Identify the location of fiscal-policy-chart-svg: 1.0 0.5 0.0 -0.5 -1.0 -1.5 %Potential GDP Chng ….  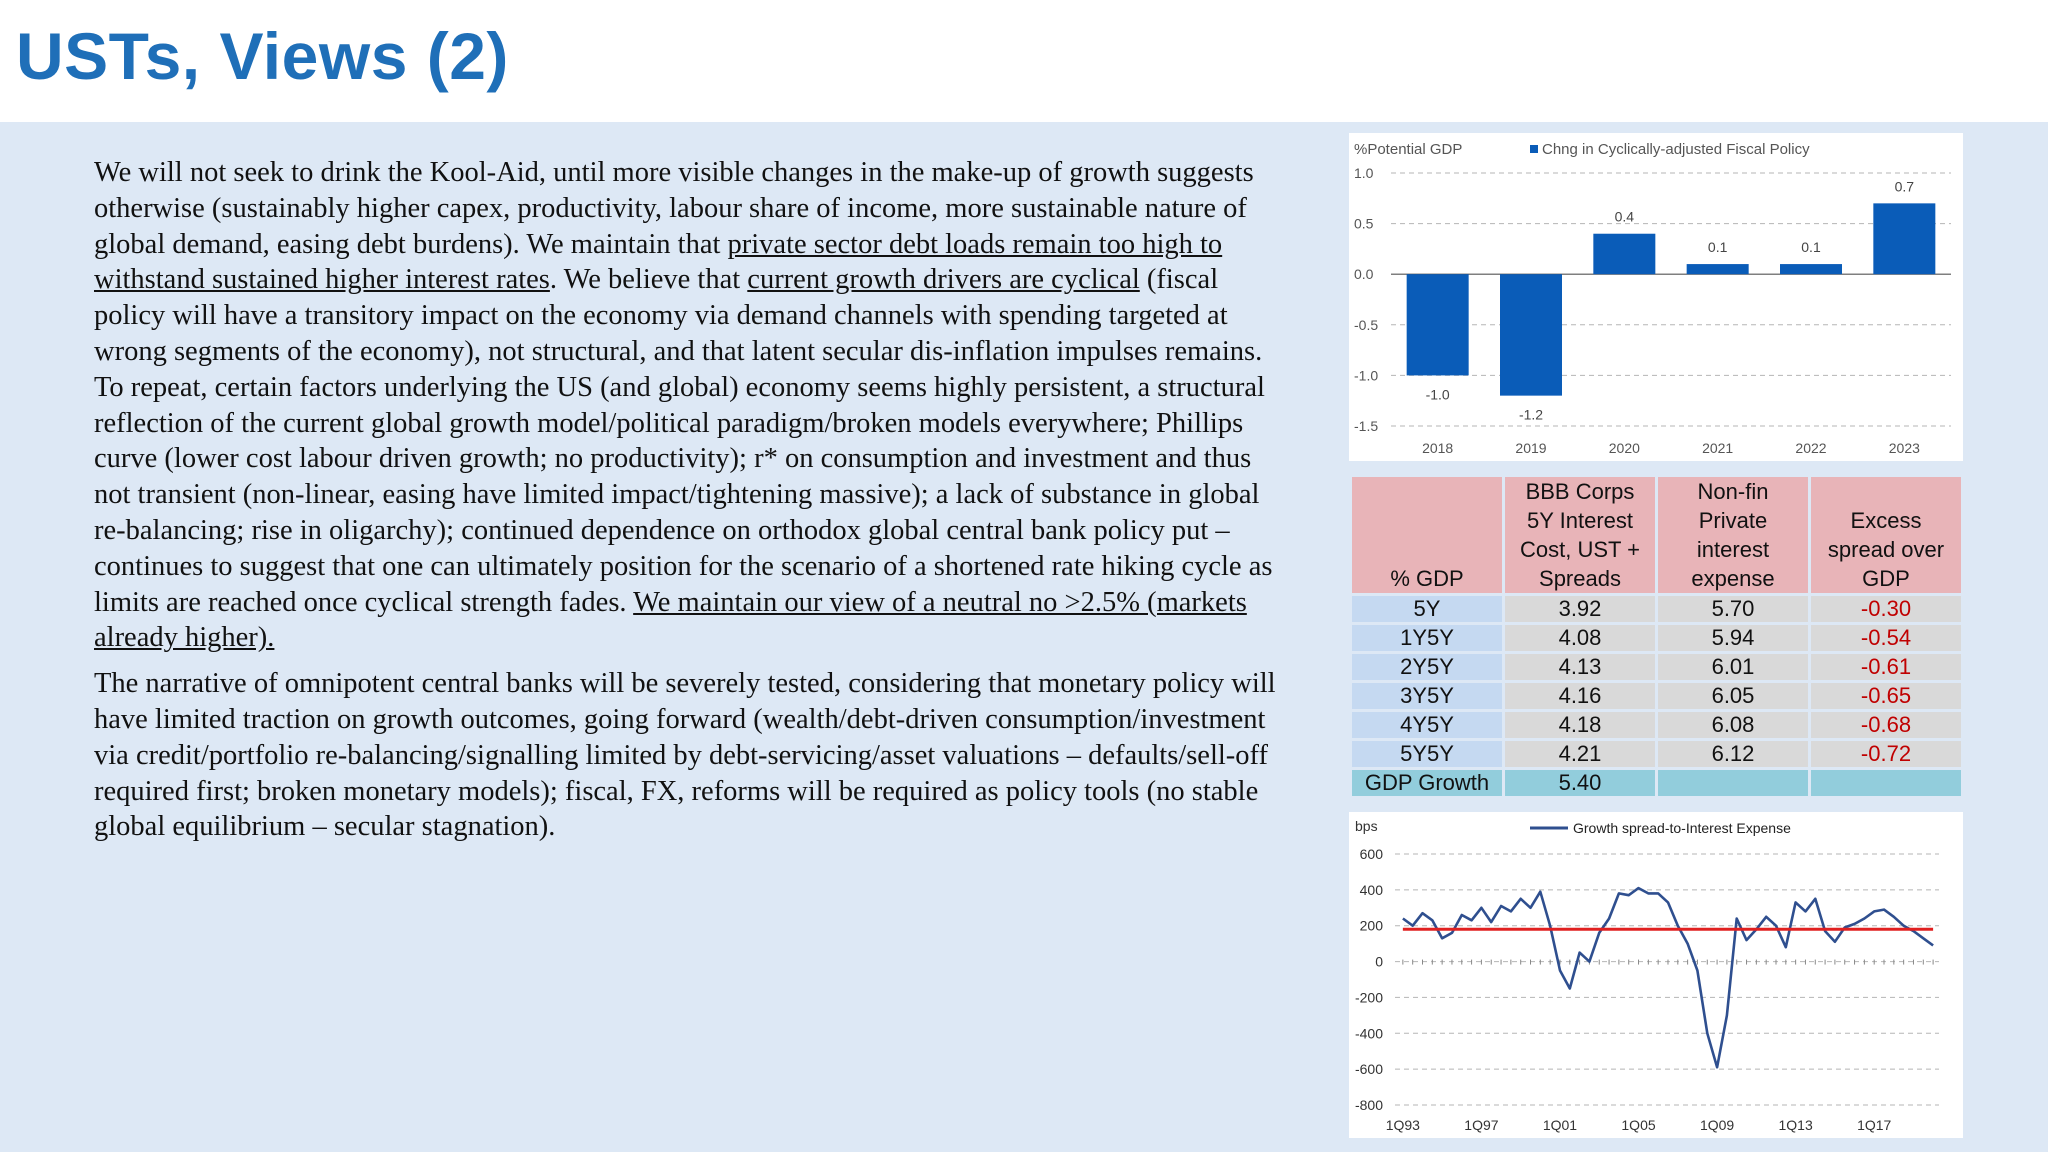
(1652, 298).